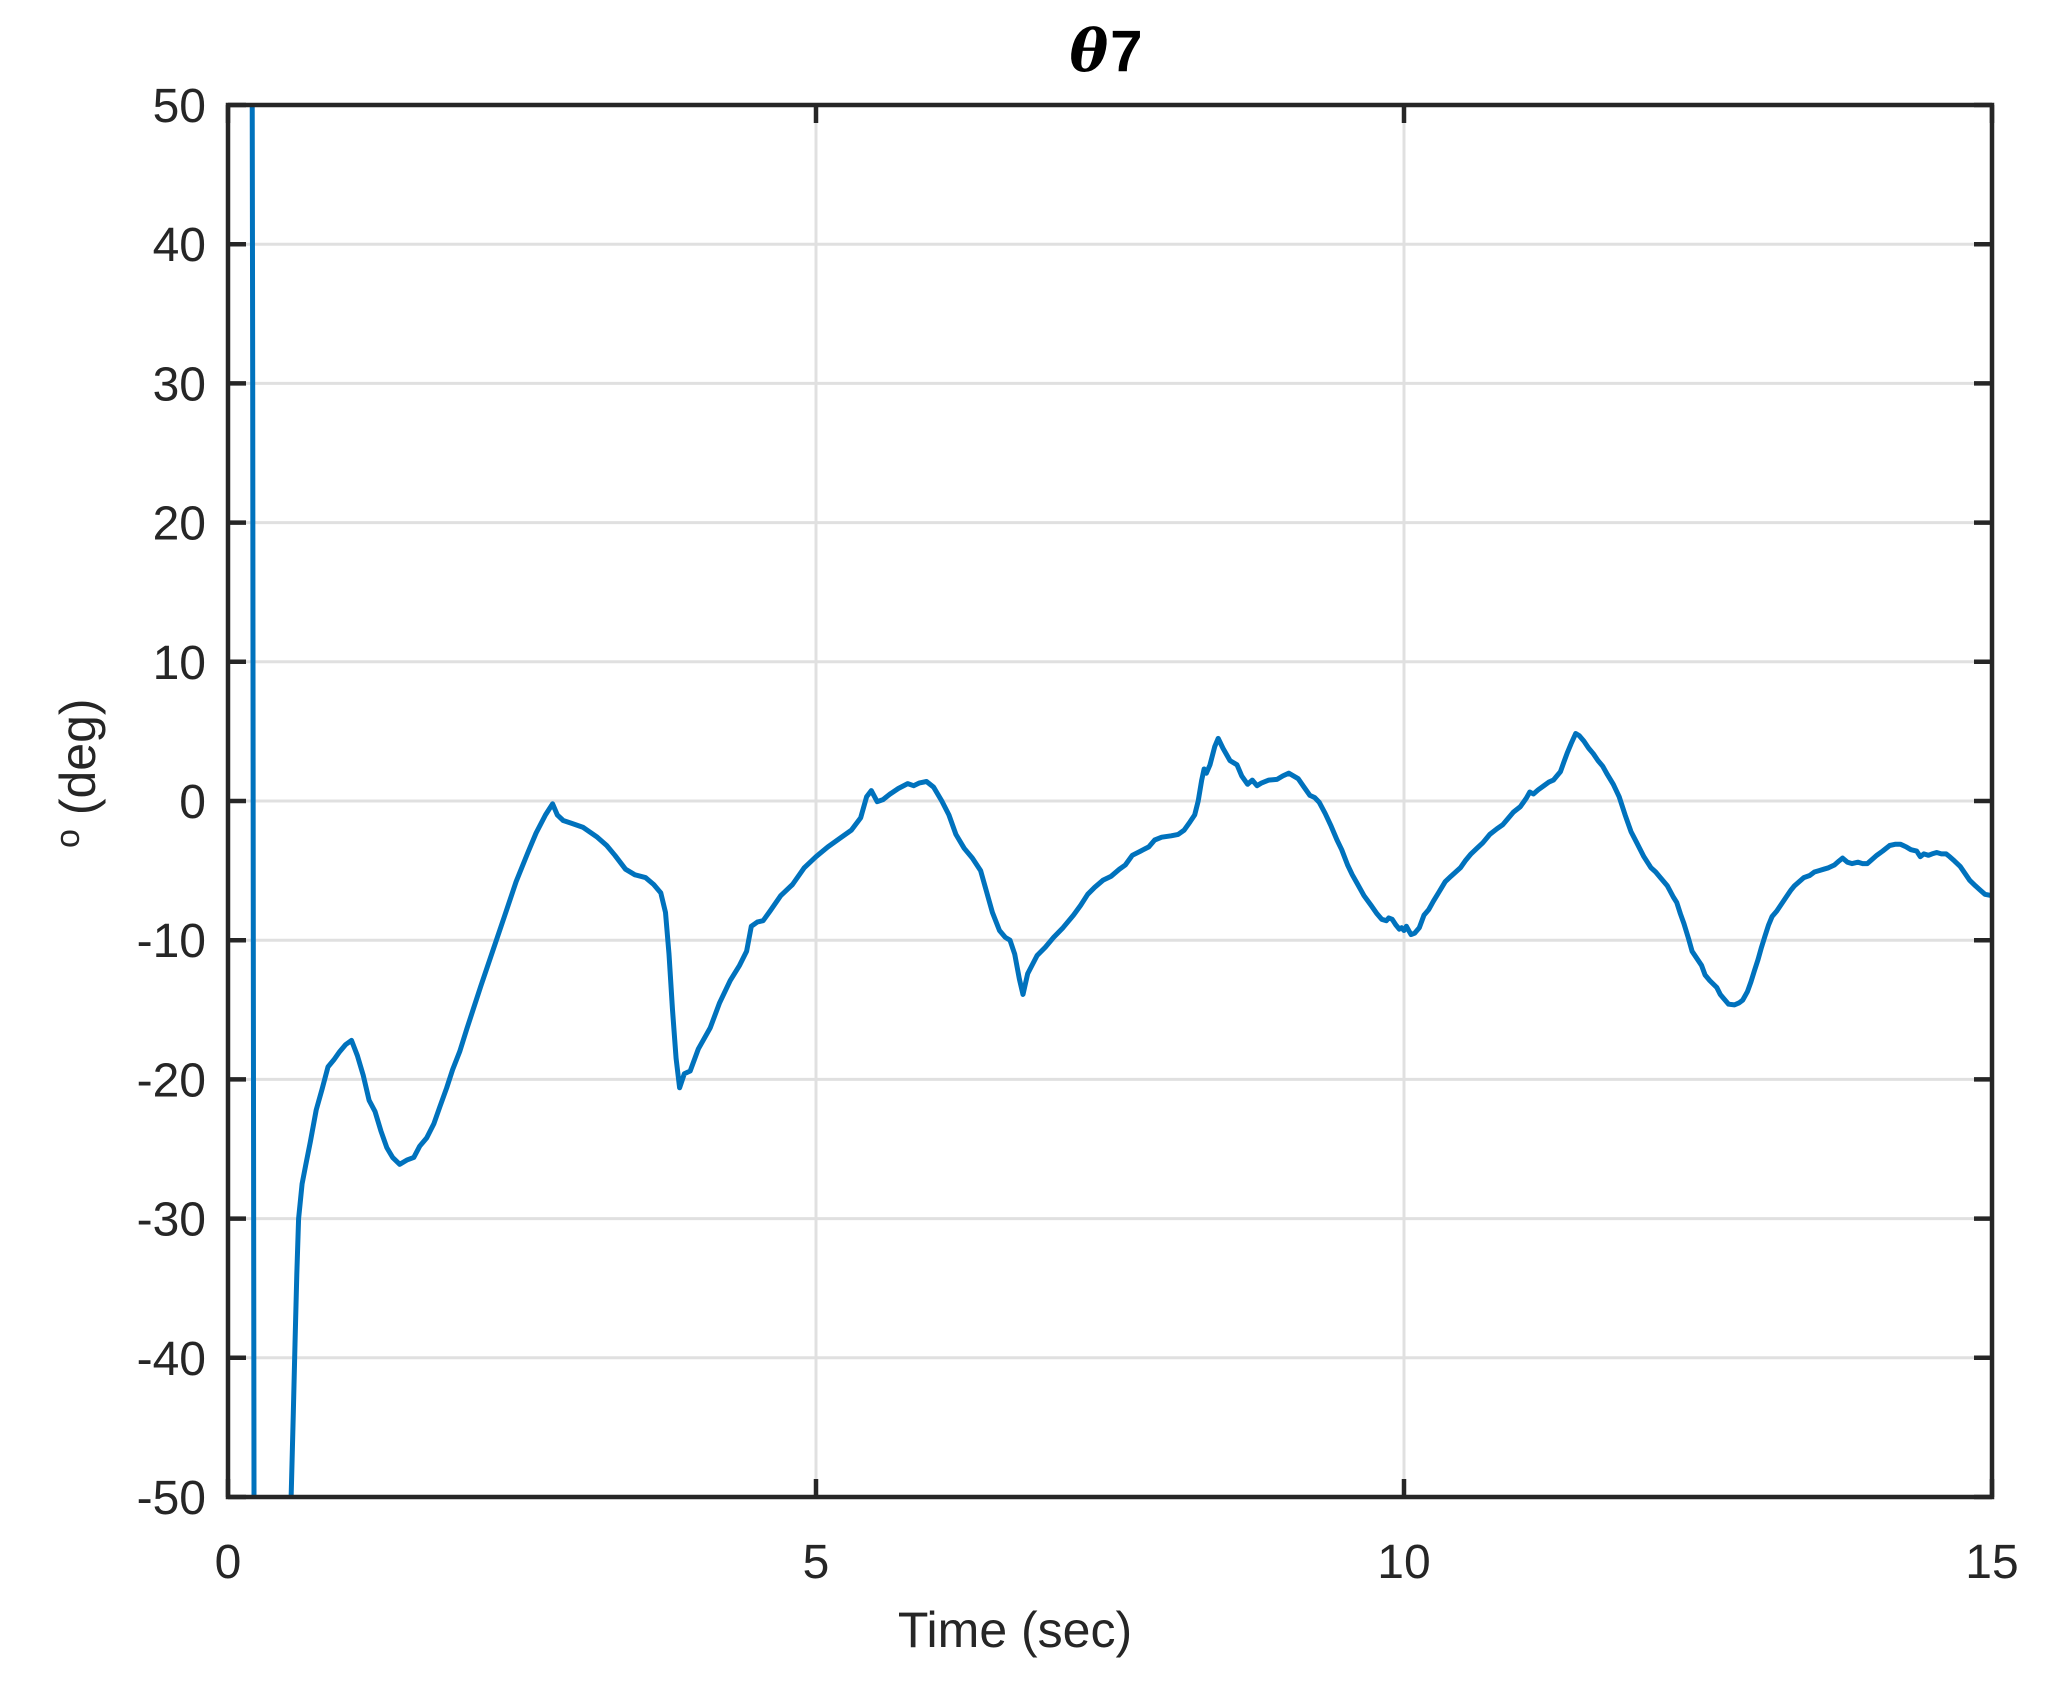  What do you see at coordinates (1015, 1630) in the screenshot?
I see `x-axis-label: Time (sec)` at bounding box center [1015, 1630].